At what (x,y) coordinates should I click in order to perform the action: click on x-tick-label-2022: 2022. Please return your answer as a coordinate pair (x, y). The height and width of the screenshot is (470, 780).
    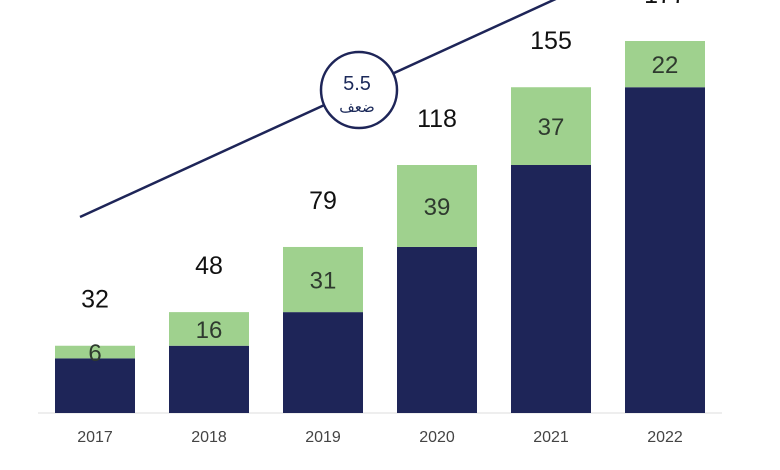
    Looking at the image, I should click on (665, 437).